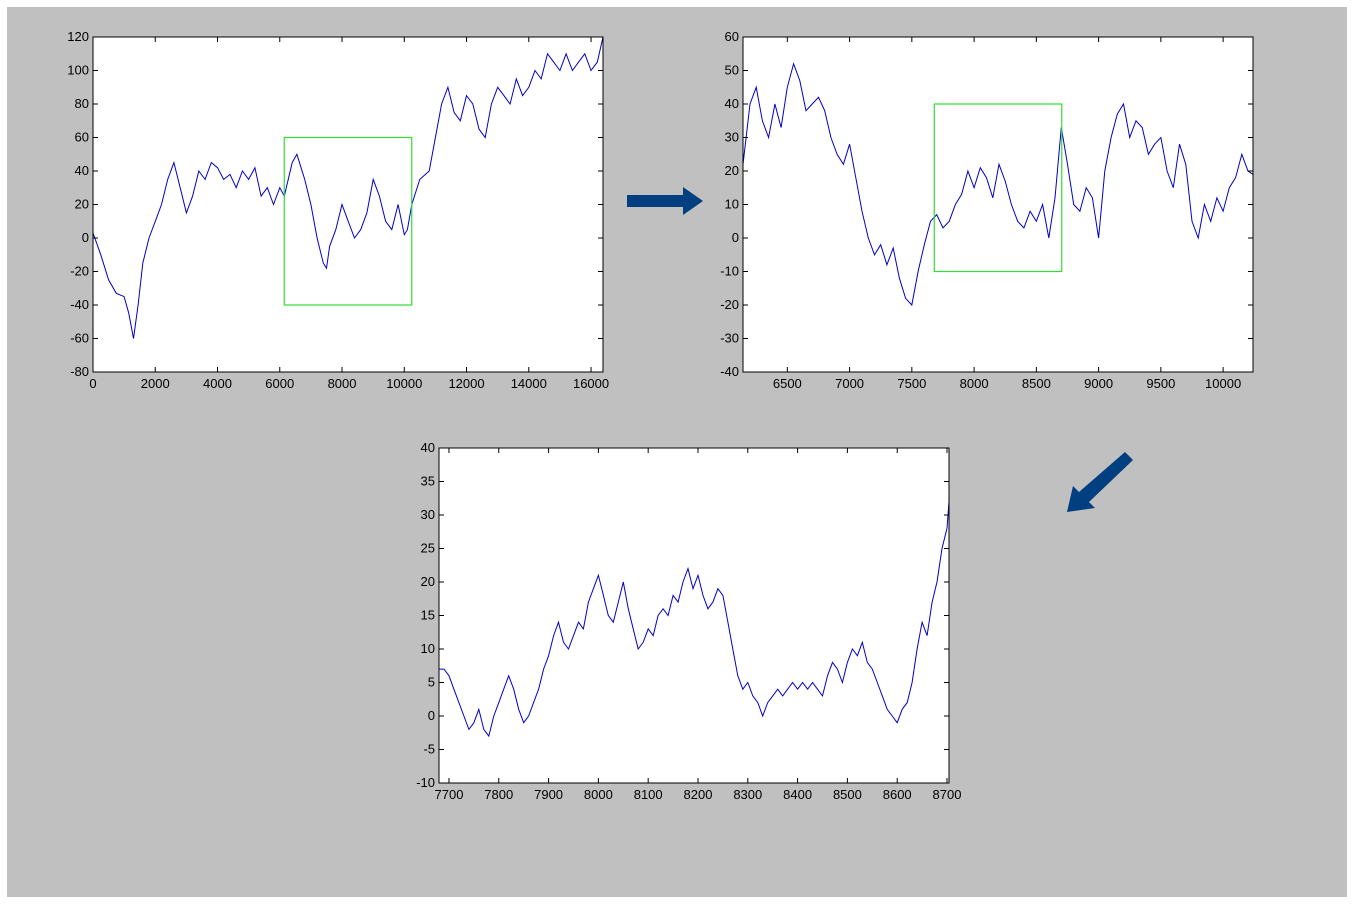 This screenshot has height=905, width=1354. I want to click on x-tick-label: 8100, so click(648, 794).